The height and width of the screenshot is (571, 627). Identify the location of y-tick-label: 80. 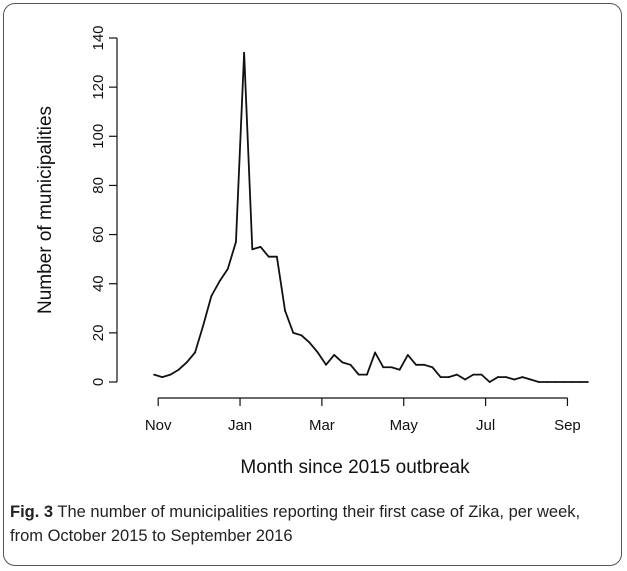
(98, 185).